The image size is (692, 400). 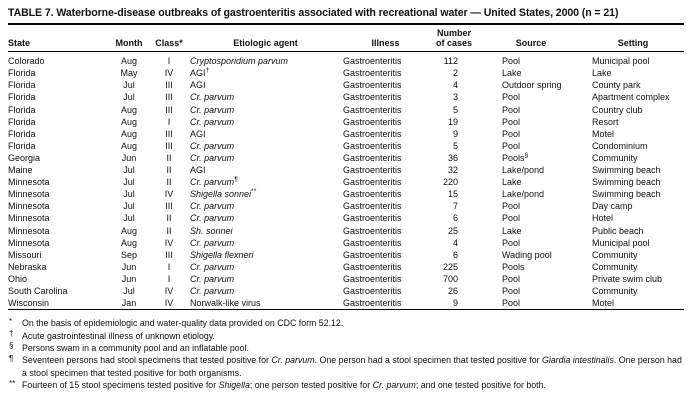 What do you see at coordinates (214, 182) in the screenshot?
I see `cell-agent: Cr. parvum¶` at bounding box center [214, 182].